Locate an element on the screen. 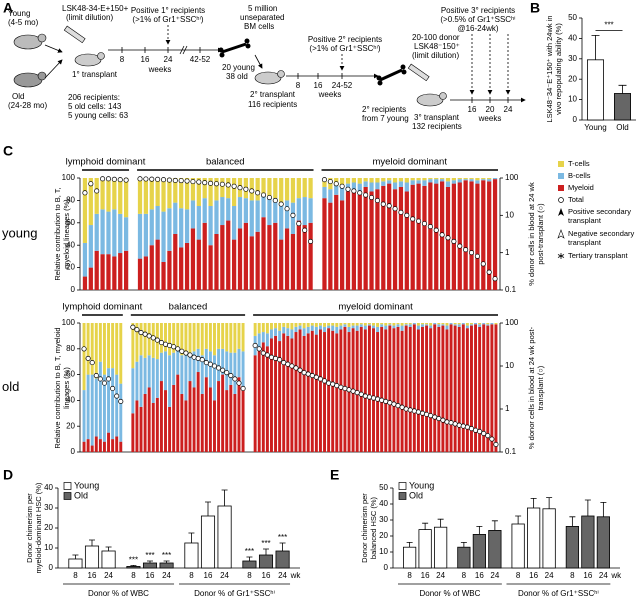 This screenshot has width=640, height=607. bar is located at coordinates (588, 542).